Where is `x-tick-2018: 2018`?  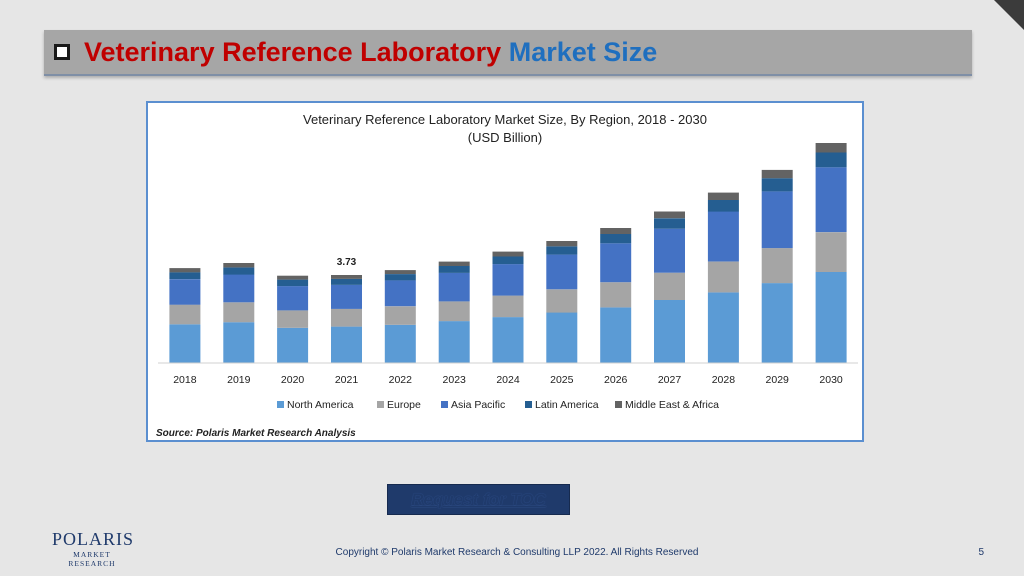
x-tick-2018: 2018 is located at coordinates (185, 380).